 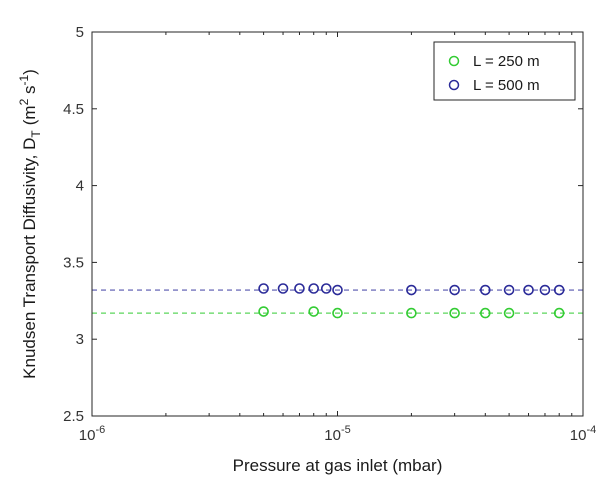 What do you see at coordinates (583, 434) in the screenshot?
I see `x-tick-label: 10⁻⁴` at bounding box center [583, 434].